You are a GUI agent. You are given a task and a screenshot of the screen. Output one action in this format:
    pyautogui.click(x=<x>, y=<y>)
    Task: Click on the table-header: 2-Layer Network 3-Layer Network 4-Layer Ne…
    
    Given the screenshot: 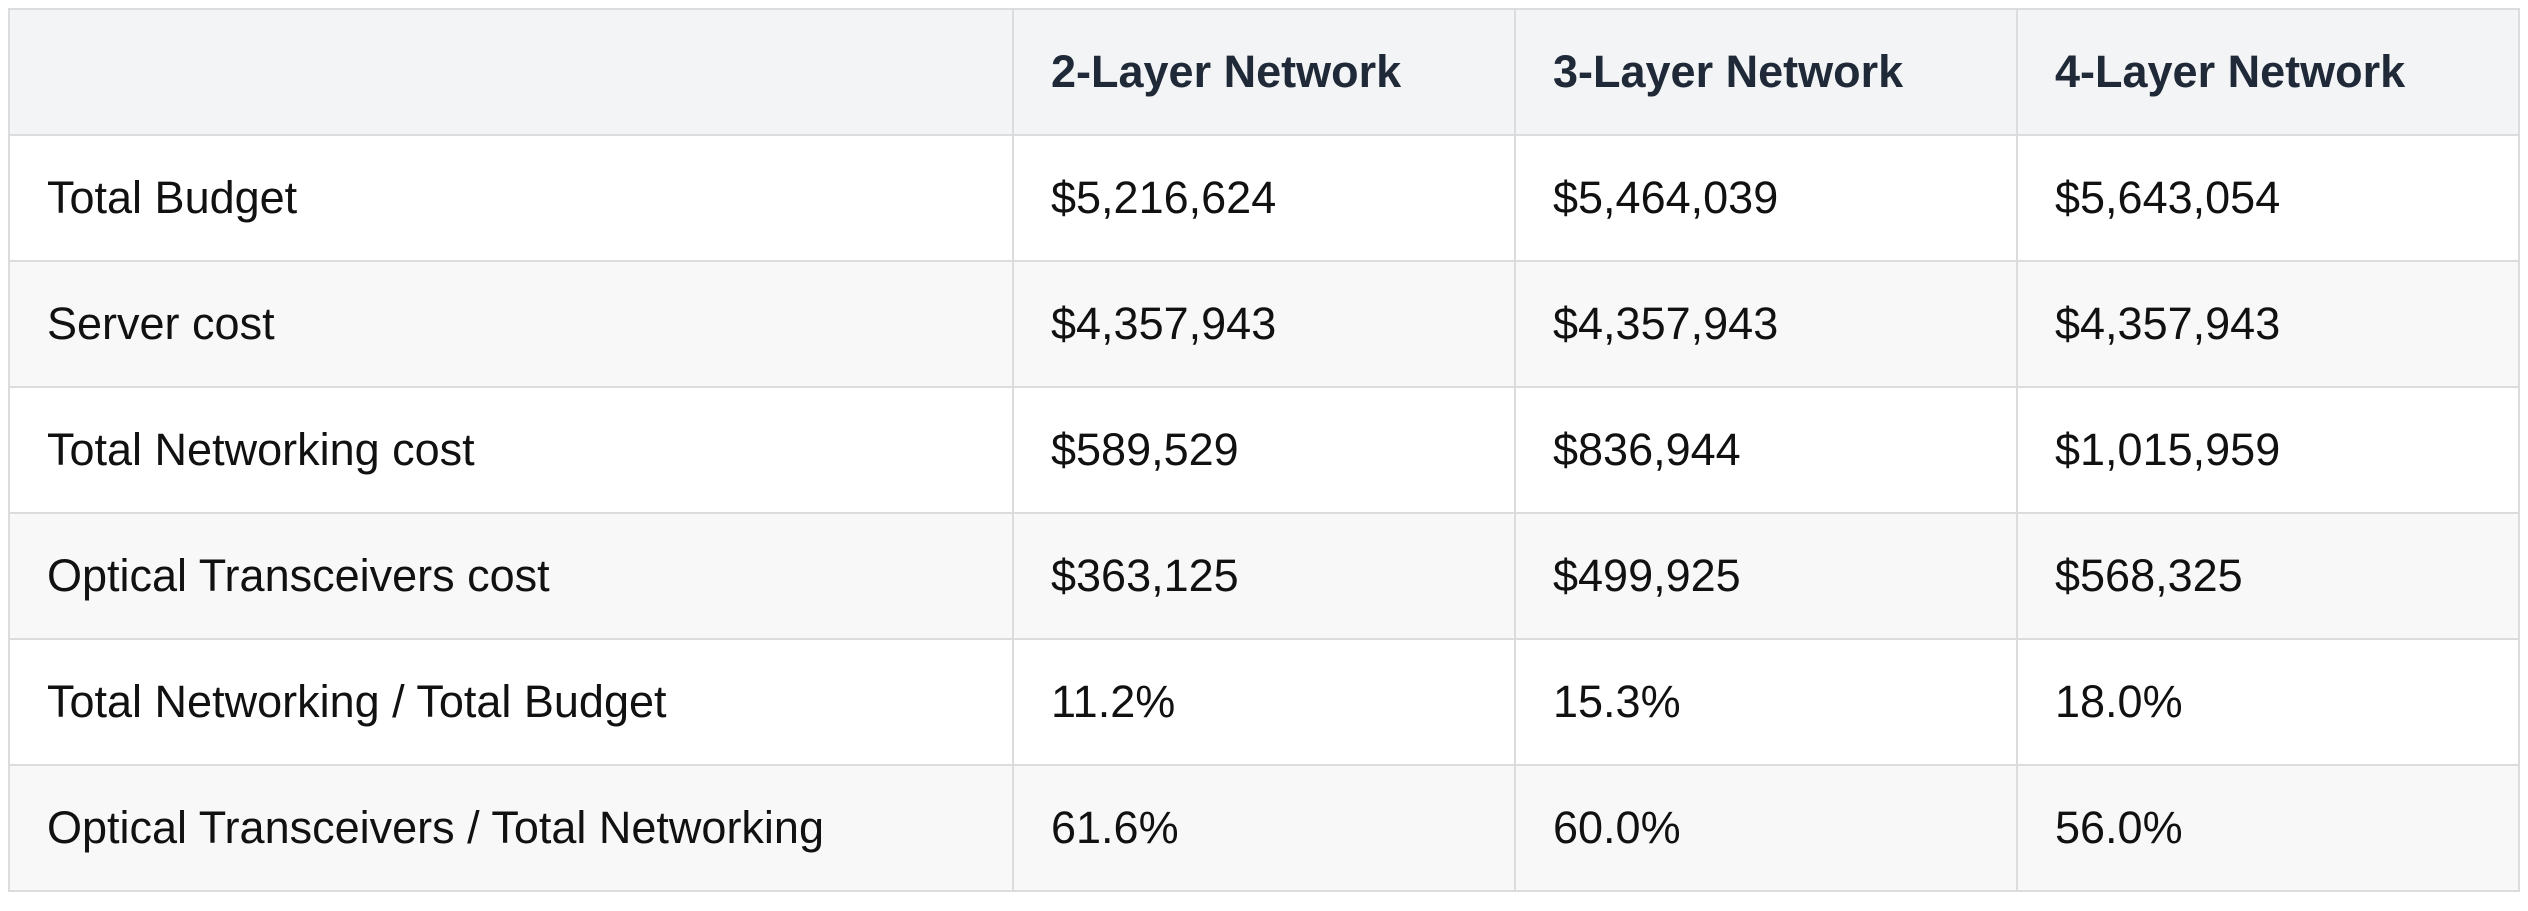 What is the action you would take?
    pyautogui.click(x=1264, y=72)
    